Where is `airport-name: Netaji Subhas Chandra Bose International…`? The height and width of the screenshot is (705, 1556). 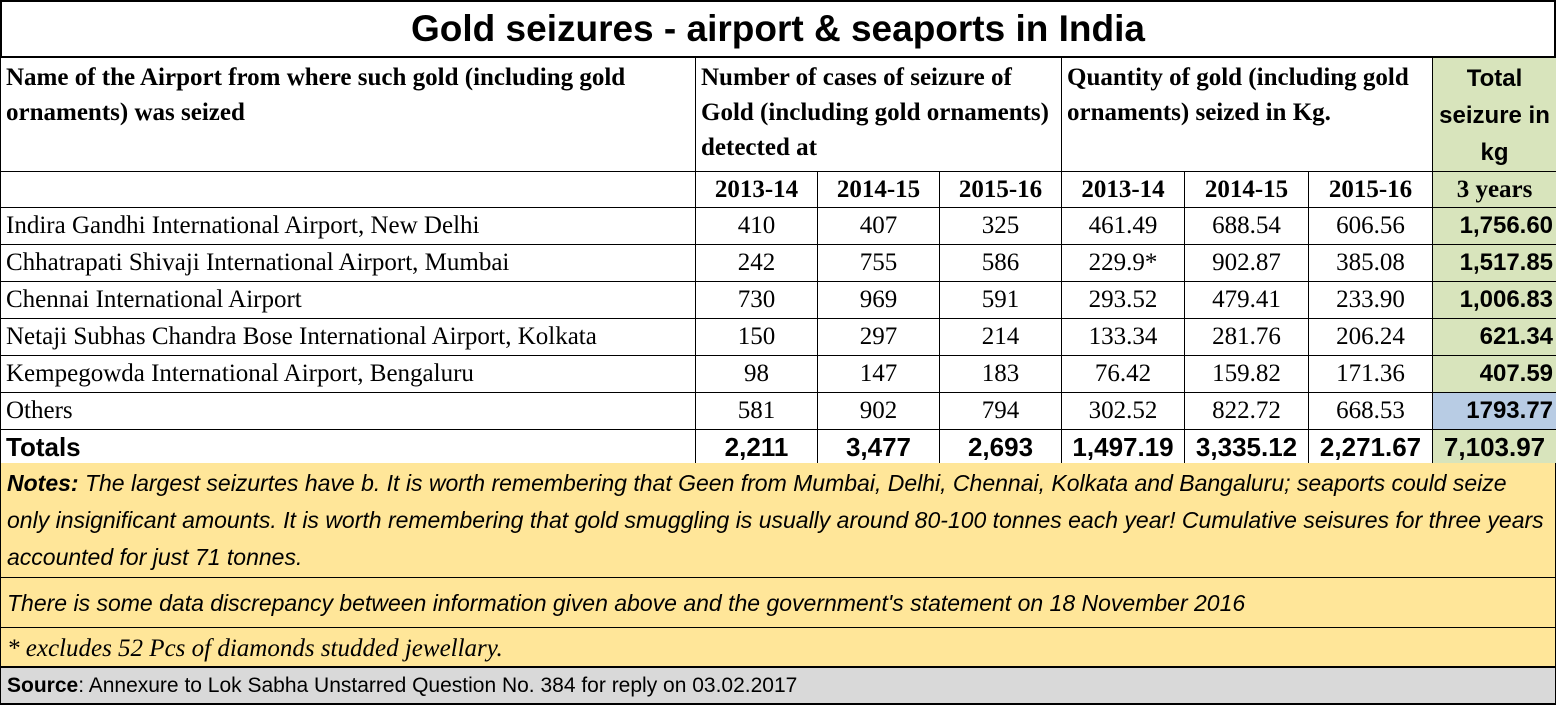
airport-name: Netaji Subhas Chandra Bose International… is located at coordinates (348, 337).